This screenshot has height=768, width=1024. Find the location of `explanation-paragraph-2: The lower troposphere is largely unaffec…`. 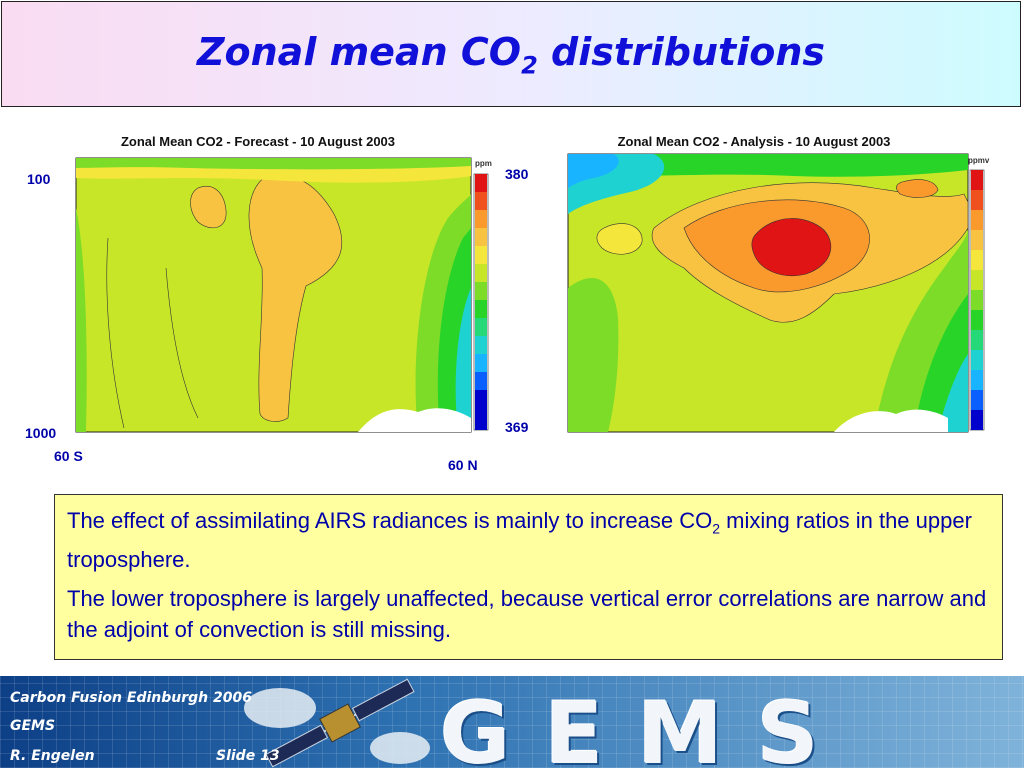

explanation-paragraph-2: The lower troposphere is largely unaffec… is located at coordinates (527, 614).